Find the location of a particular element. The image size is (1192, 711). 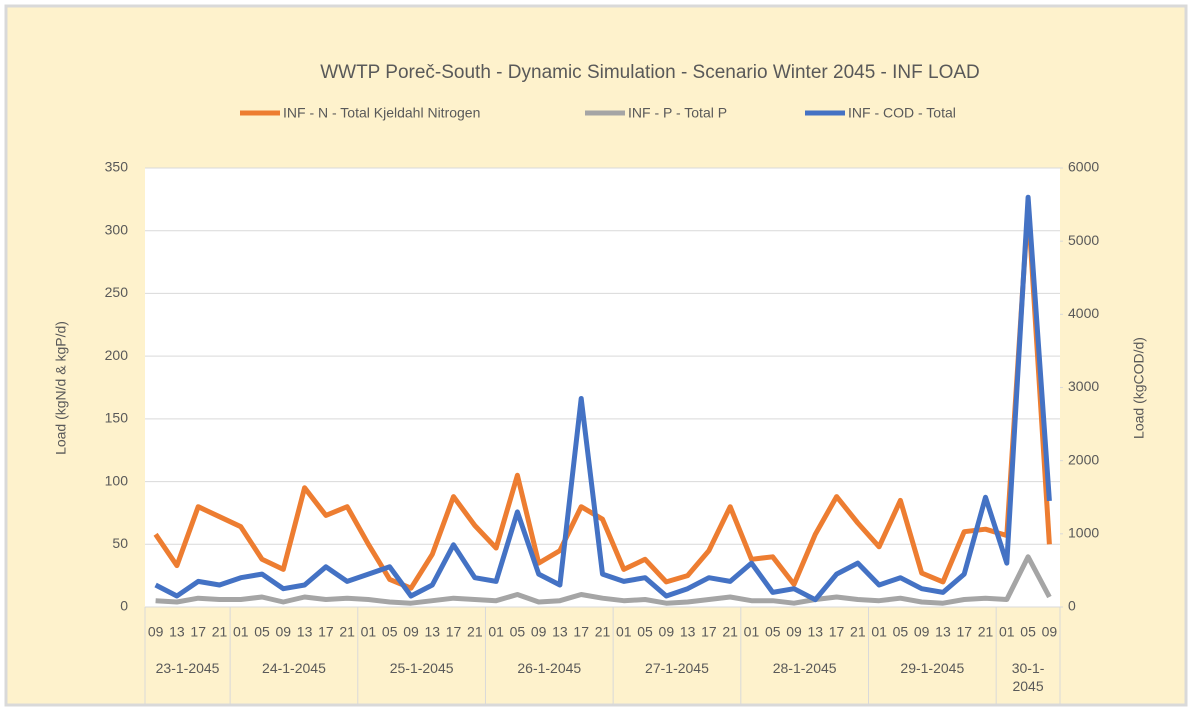

y2-tick-label: 1000 is located at coordinates (1083, 533).